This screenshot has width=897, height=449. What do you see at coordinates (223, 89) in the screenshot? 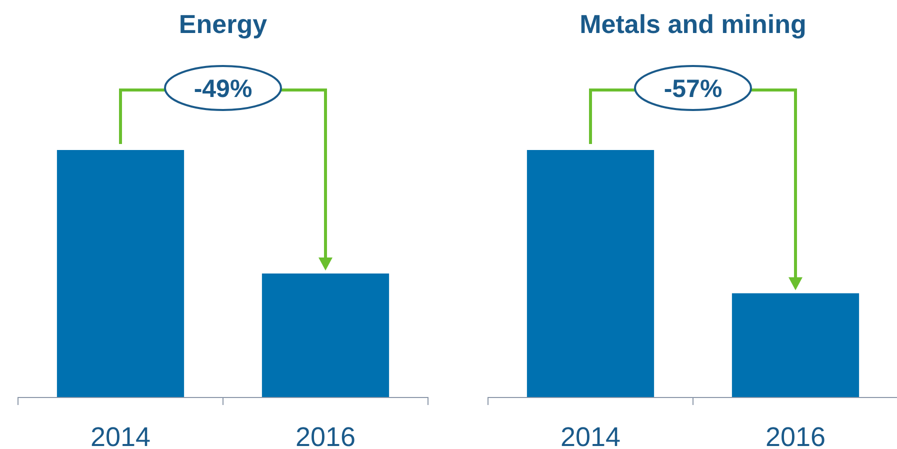
I see `text: -49%` at bounding box center [223, 89].